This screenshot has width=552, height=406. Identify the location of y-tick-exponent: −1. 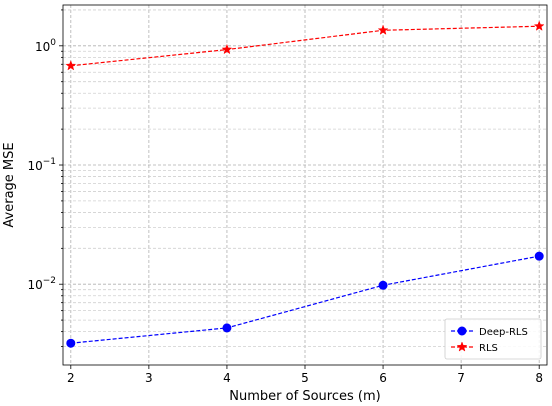
(49, 162).